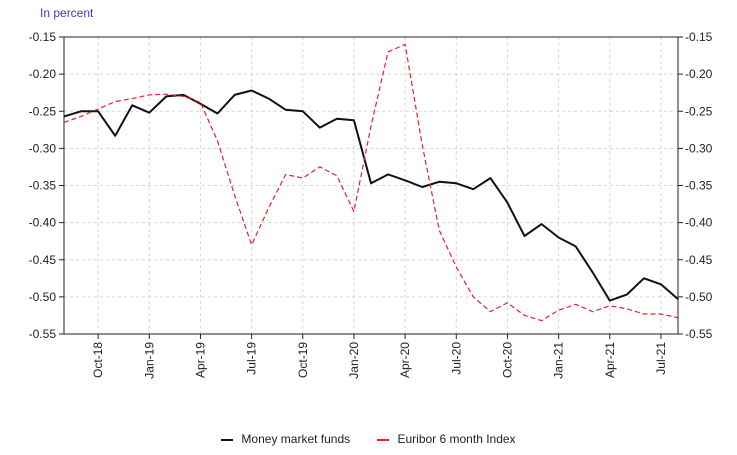  Describe the element at coordinates (699, 37) in the screenshot. I see `y-tick-label-right: -0.15` at that location.